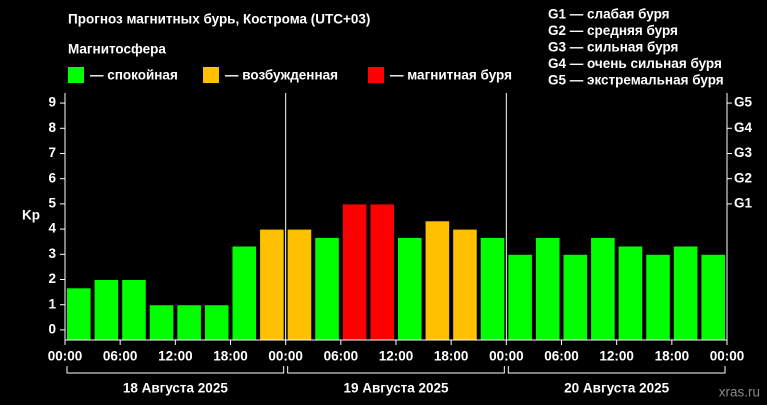  I want to click on day-label: 18 Августа 2025, so click(176, 388).